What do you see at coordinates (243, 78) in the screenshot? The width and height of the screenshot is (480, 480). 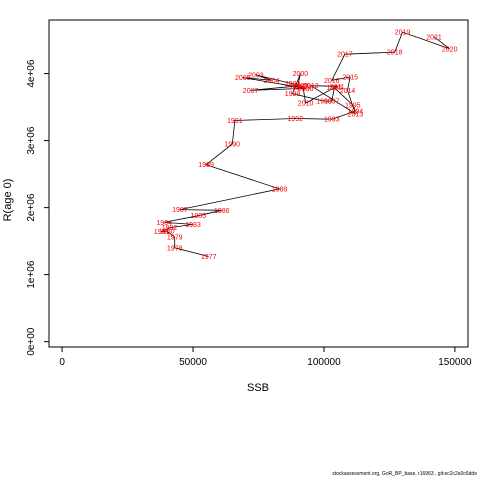 I see `point-label: 2005` at bounding box center [243, 78].